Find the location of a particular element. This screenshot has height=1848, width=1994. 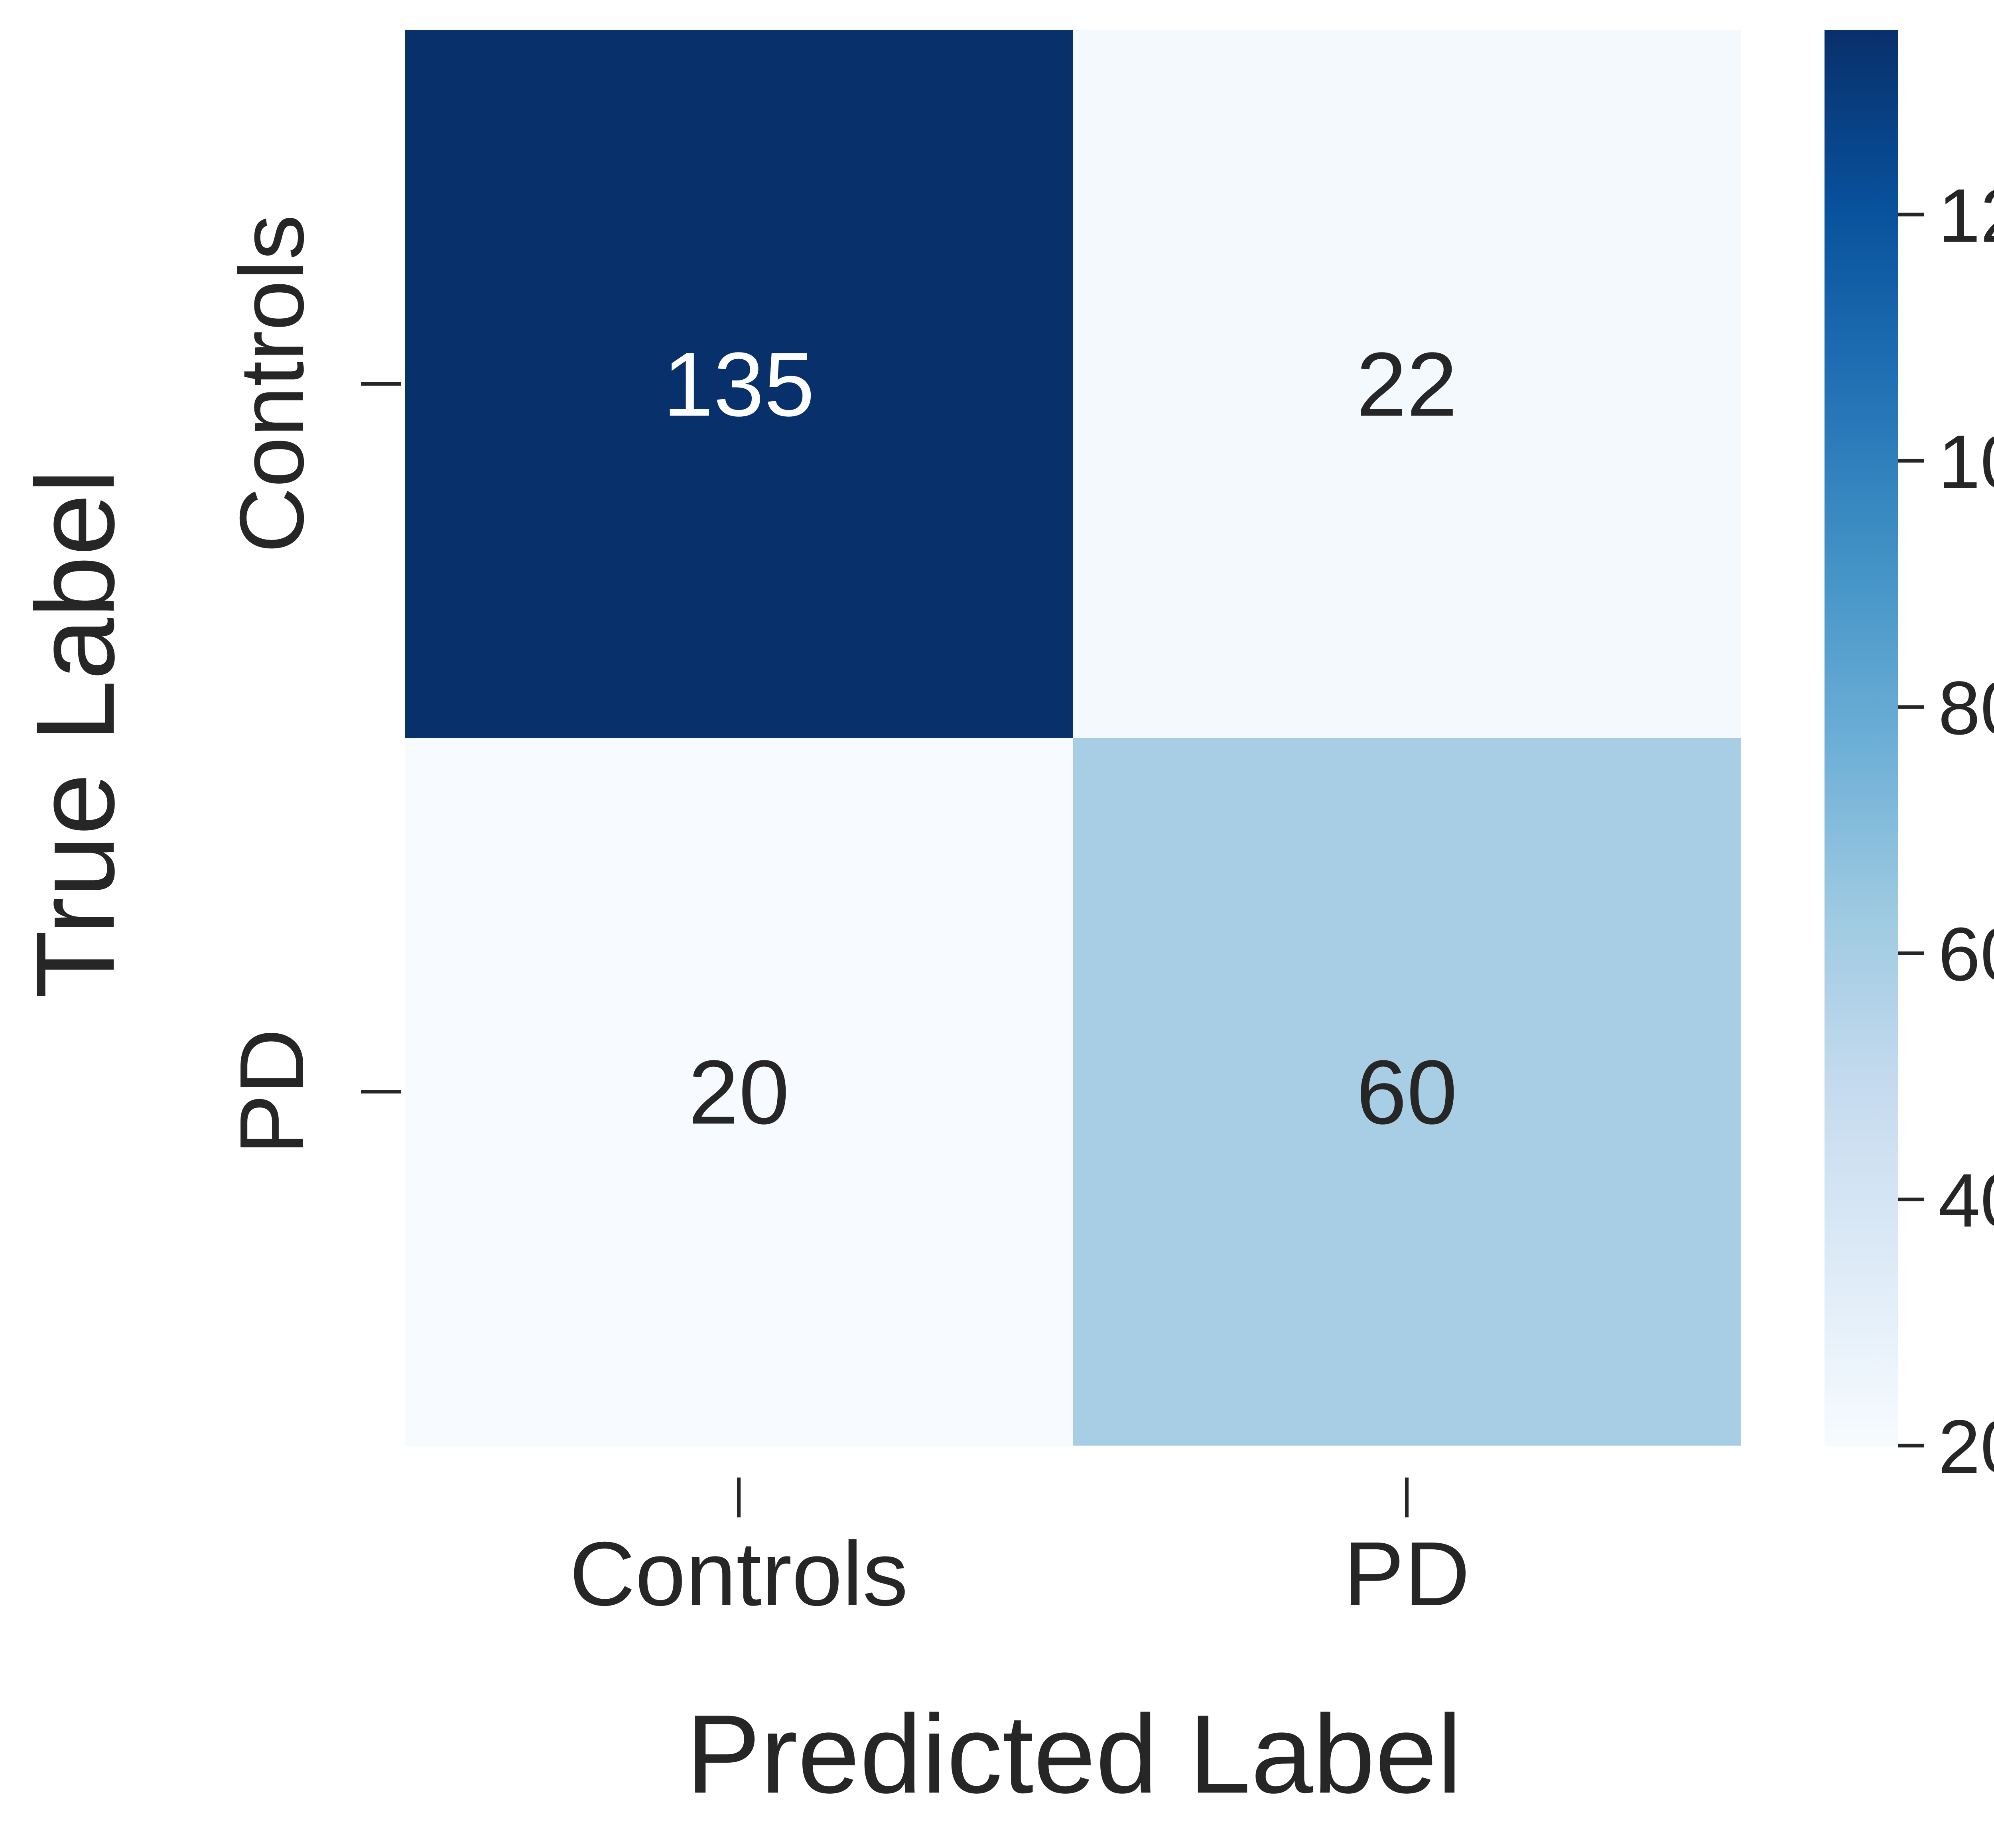

colorbar-tick-label: 60 is located at coordinates (1966, 955).